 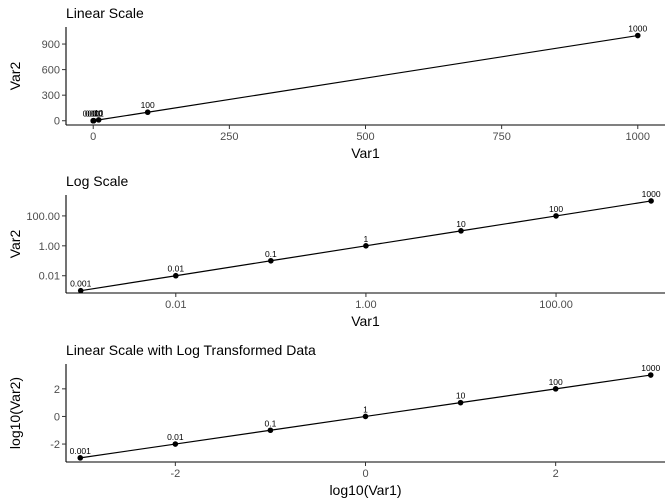 I want to click on y-axis-title: log10(Var2), so click(x=15, y=413).